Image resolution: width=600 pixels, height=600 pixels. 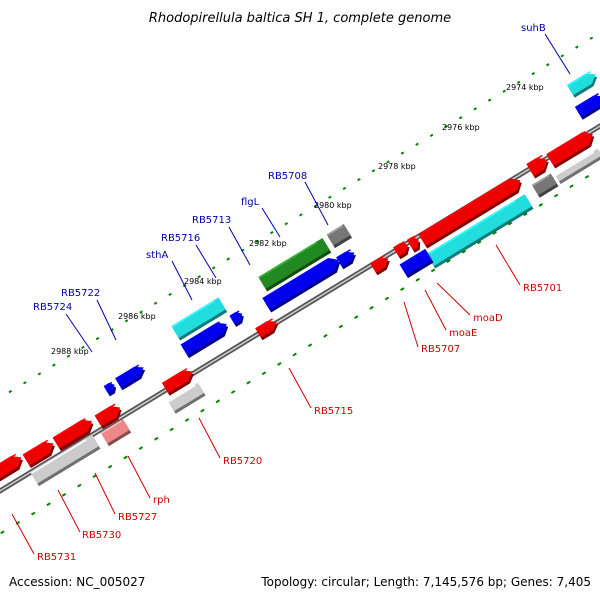 I want to click on feature-blue-rb5722-highlight, so click(x=127, y=372).